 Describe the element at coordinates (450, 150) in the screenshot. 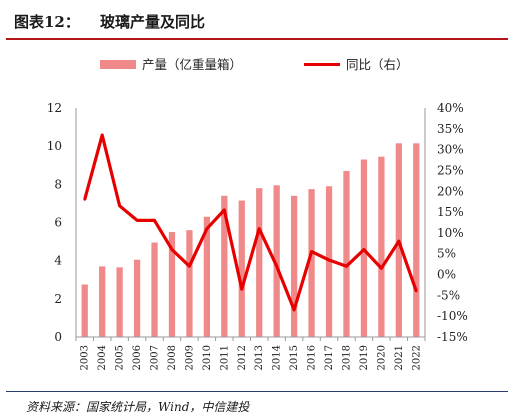

I see `right-tick-label: 30%` at that location.